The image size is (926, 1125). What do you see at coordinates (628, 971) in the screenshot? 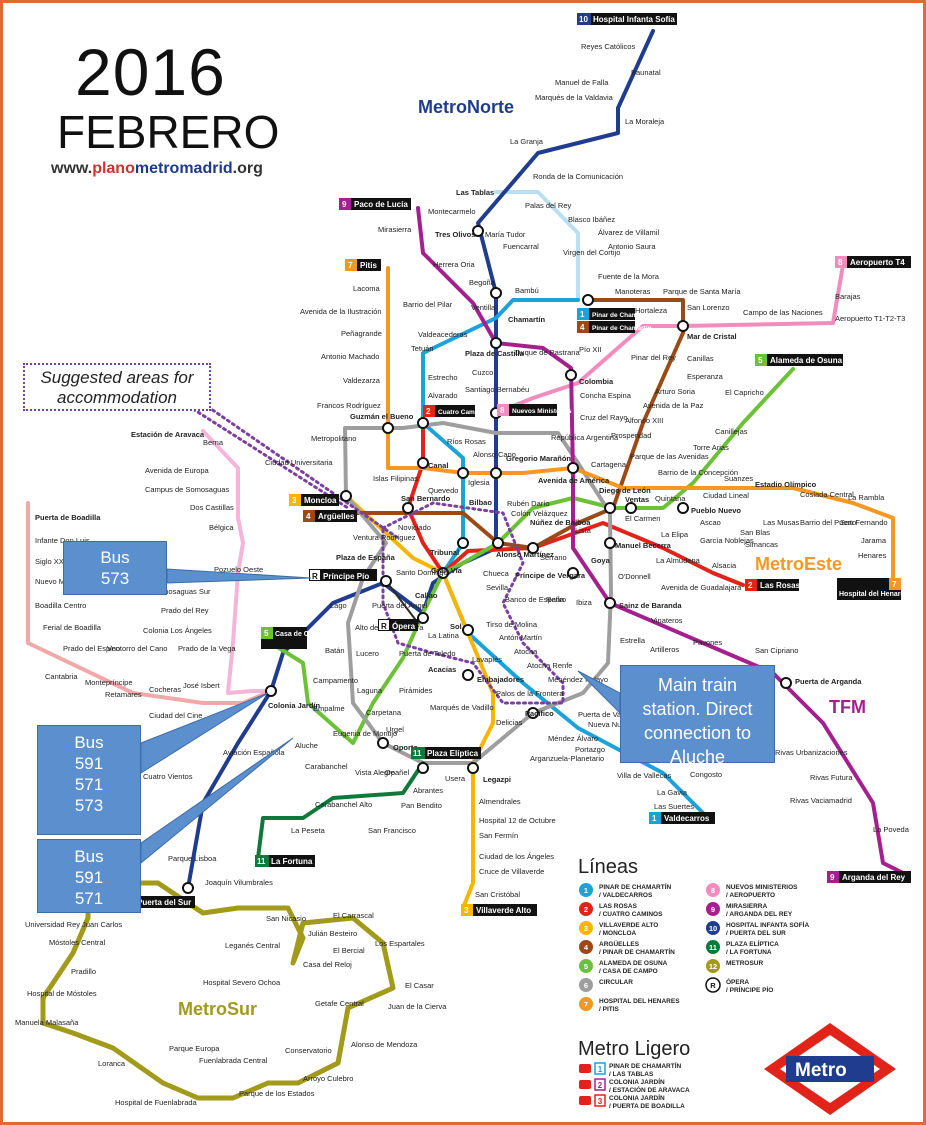
I see `legend-line-text: / CASA DE CAMPO` at bounding box center [628, 971].